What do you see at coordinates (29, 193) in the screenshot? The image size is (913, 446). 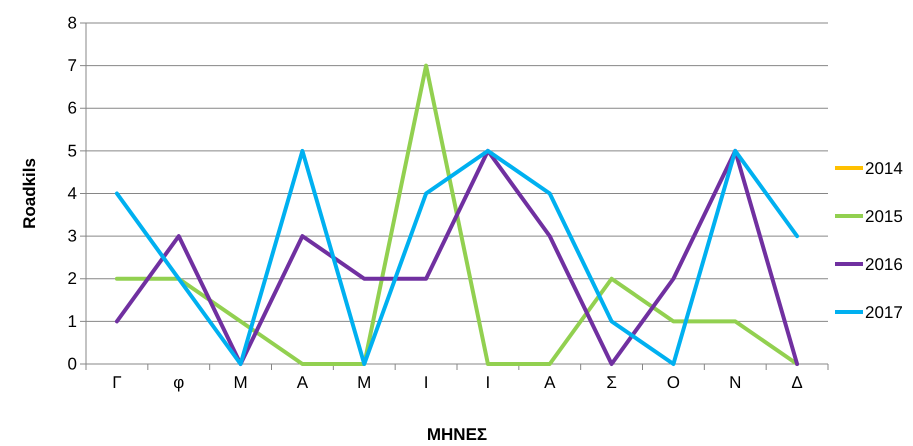 I see `y-axis-title: Roadkils` at bounding box center [29, 193].